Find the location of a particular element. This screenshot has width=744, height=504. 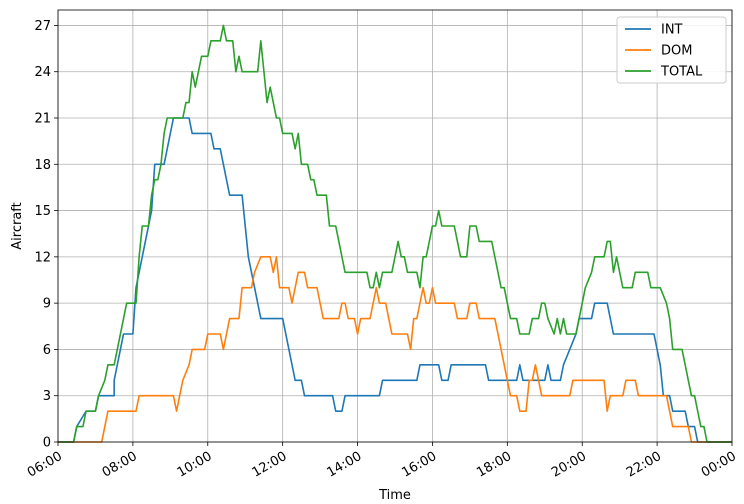

legend-box is located at coordinates (671, 50).